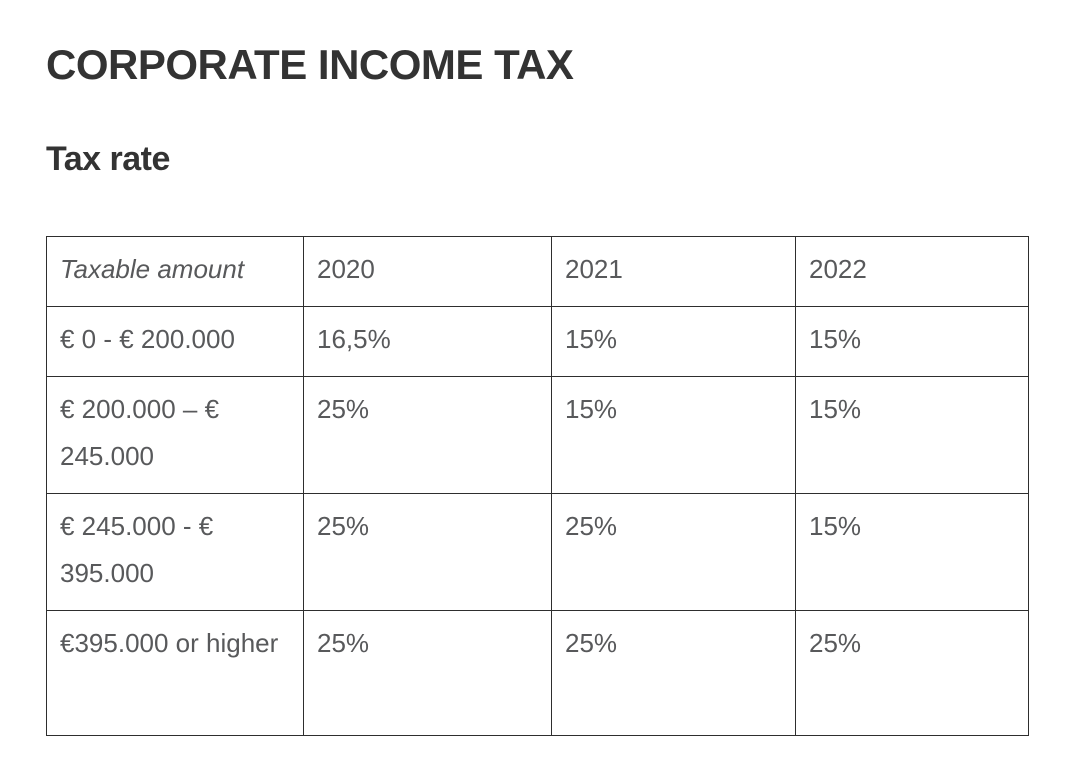 The height and width of the screenshot is (759, 1068). Describe the element at coordinates (427, 271) in the screenshot. I see `column-header-2020: 2020` at that location.